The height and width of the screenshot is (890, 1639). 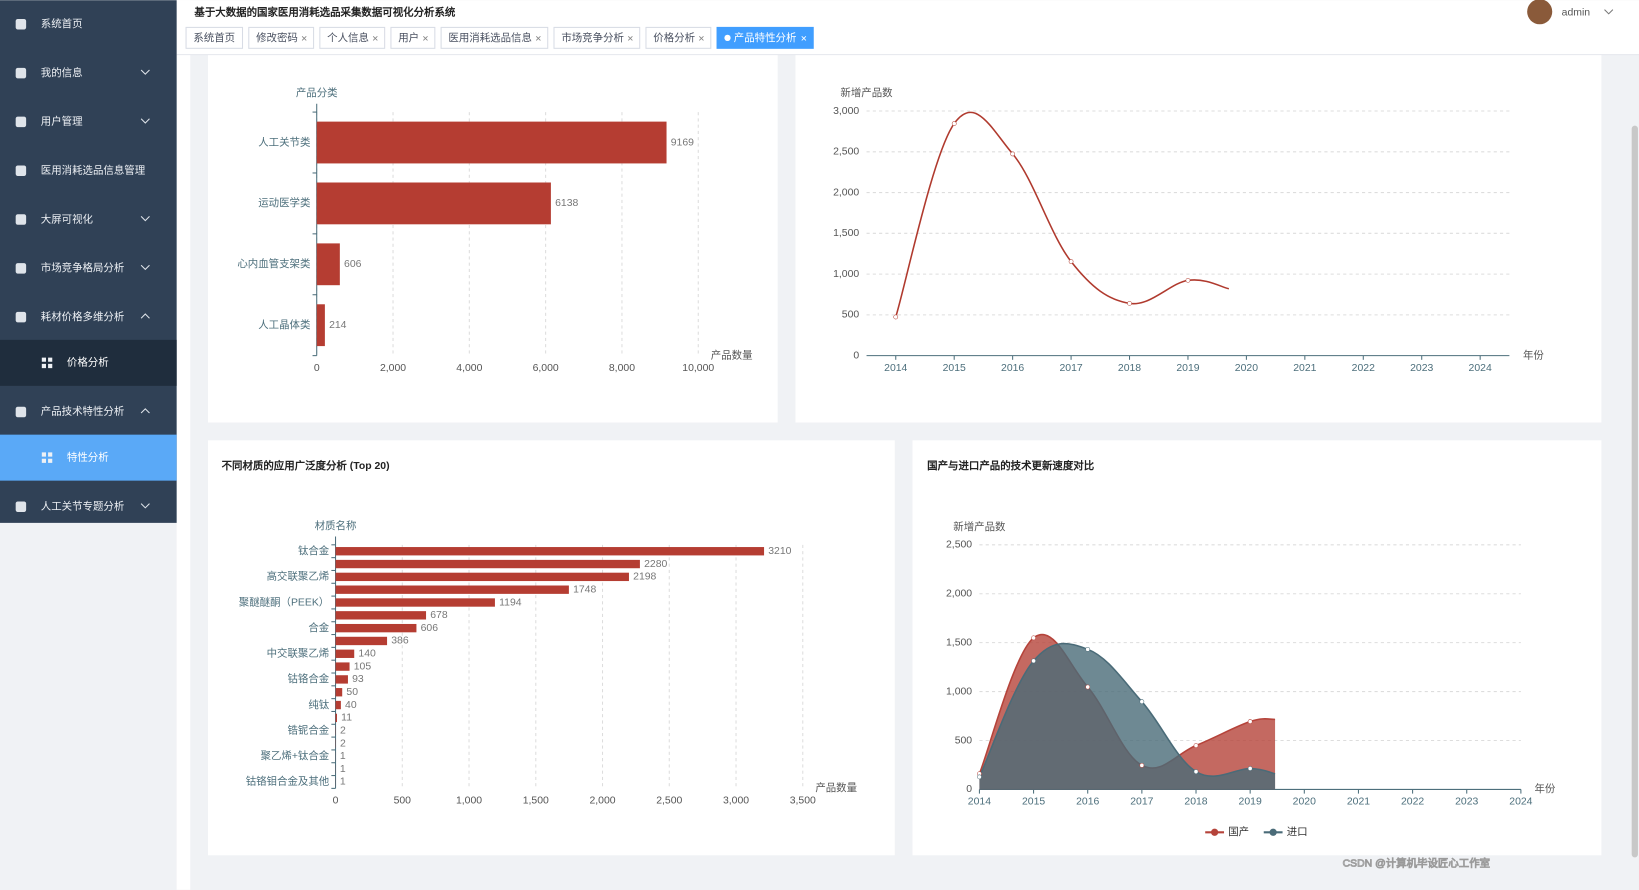 What do you see at coordinates (1416, 862) in the screenshot?
I see `watermark: CSDN @计算机毕设匠心工作室` at bounding box center [1416, 862].